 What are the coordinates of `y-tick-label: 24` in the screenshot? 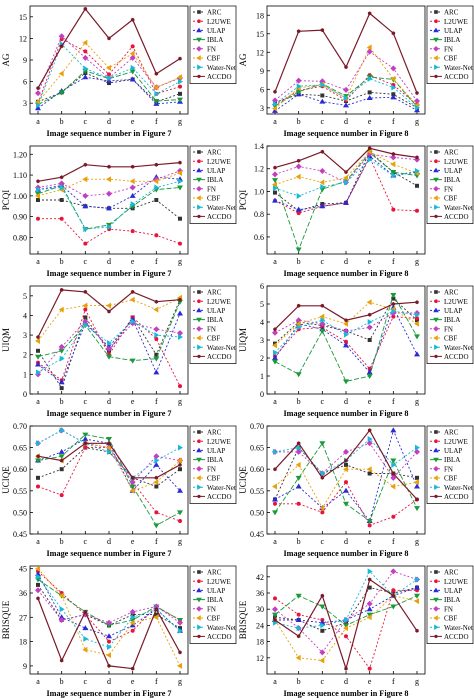 It's located at (260, 625).